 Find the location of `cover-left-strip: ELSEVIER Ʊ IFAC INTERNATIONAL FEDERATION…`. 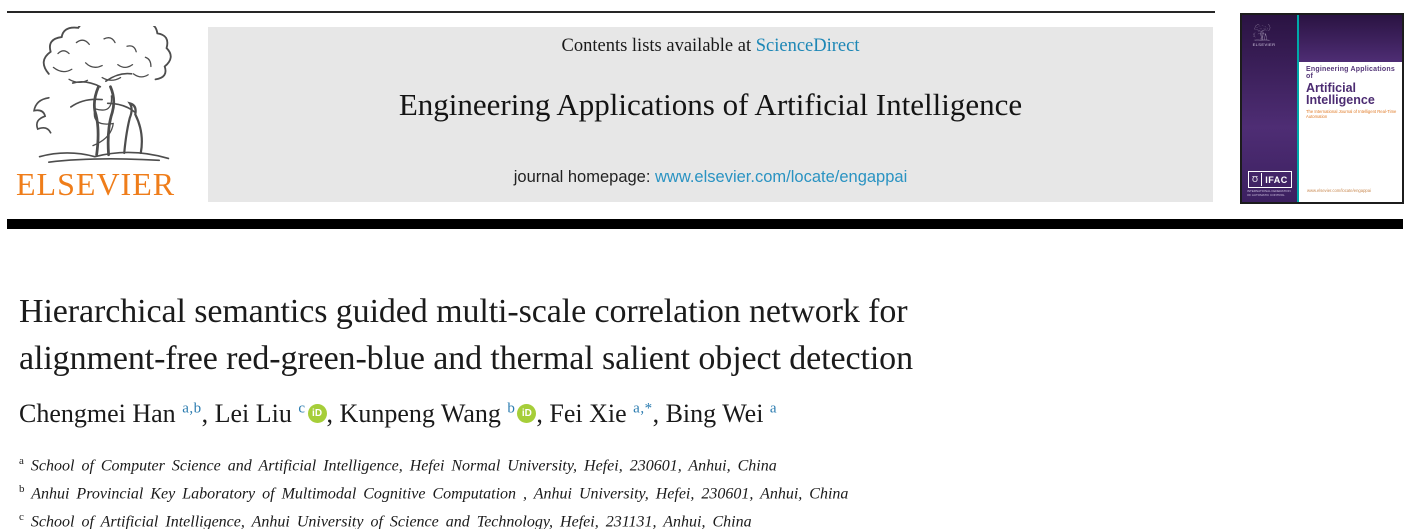

cover-left-strip: ELSEVIER Ʊ IFAC INTERNATIONAL FEDERATION… is located at coordinates (1269, 108).